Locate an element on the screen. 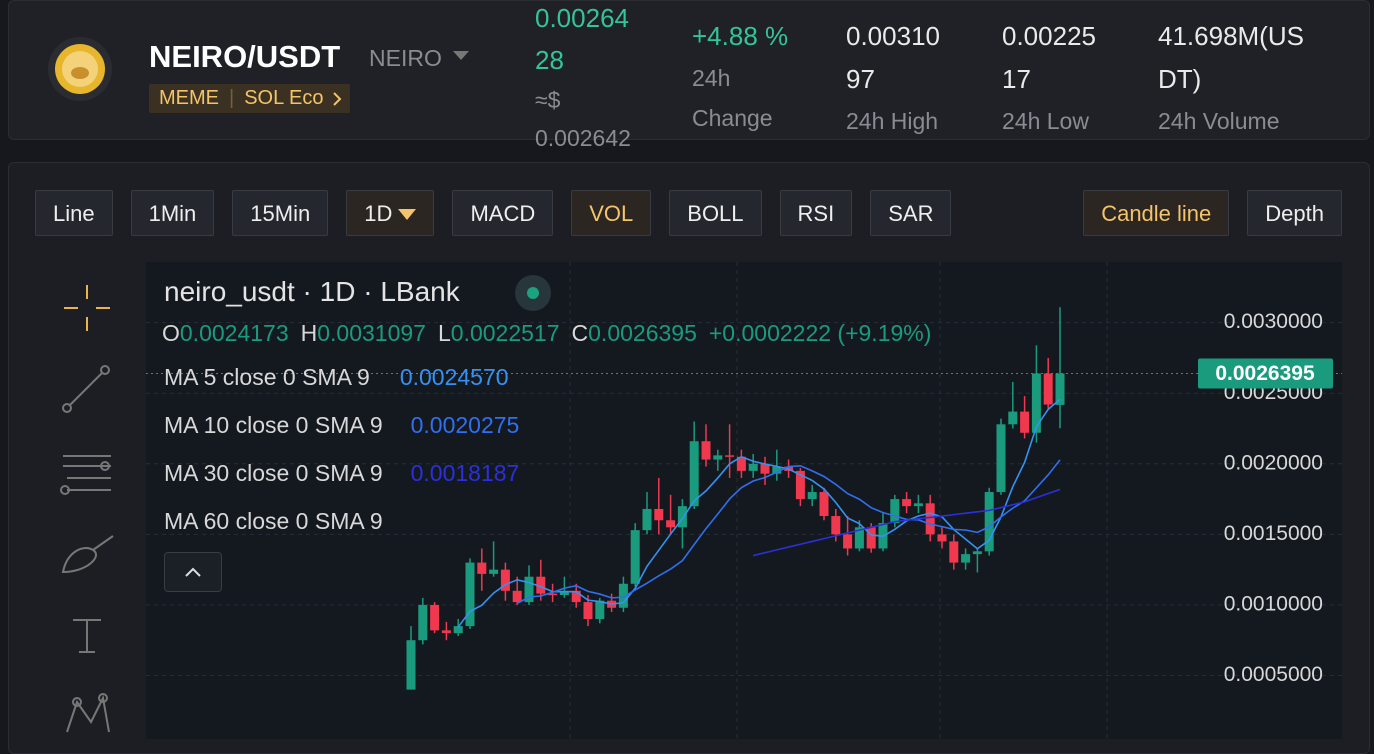  tool-button: RSI is located at coordinates (816, 213).